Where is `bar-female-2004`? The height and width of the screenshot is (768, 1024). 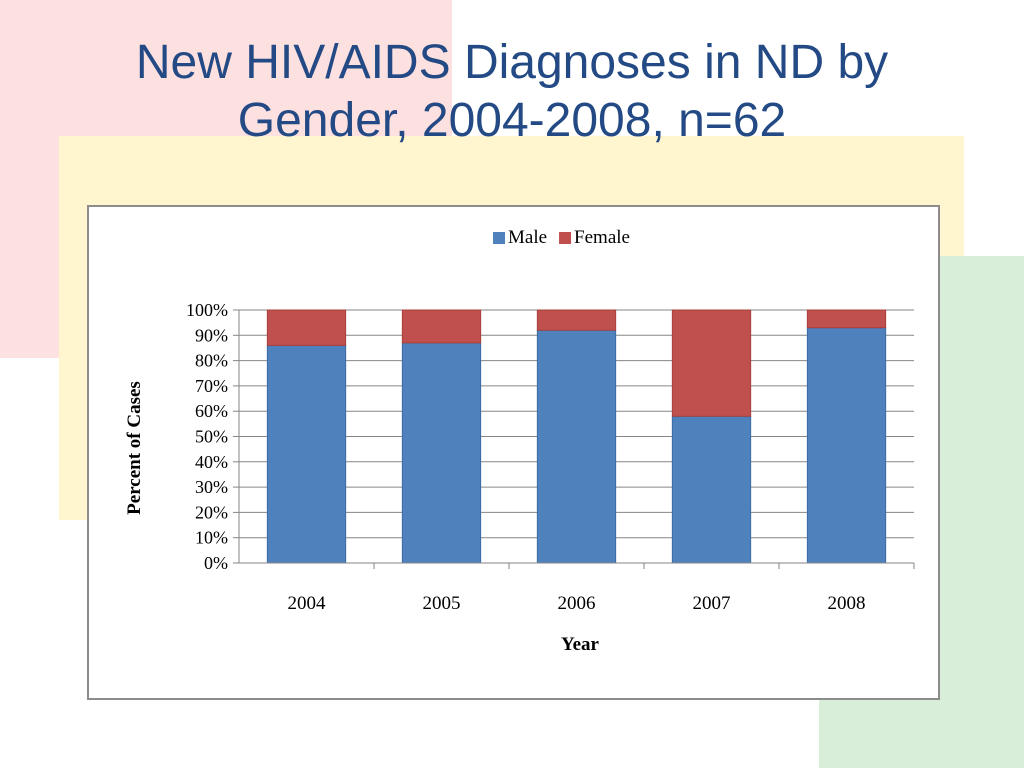
bar-female-2004 is located at coordinates (306, 327).